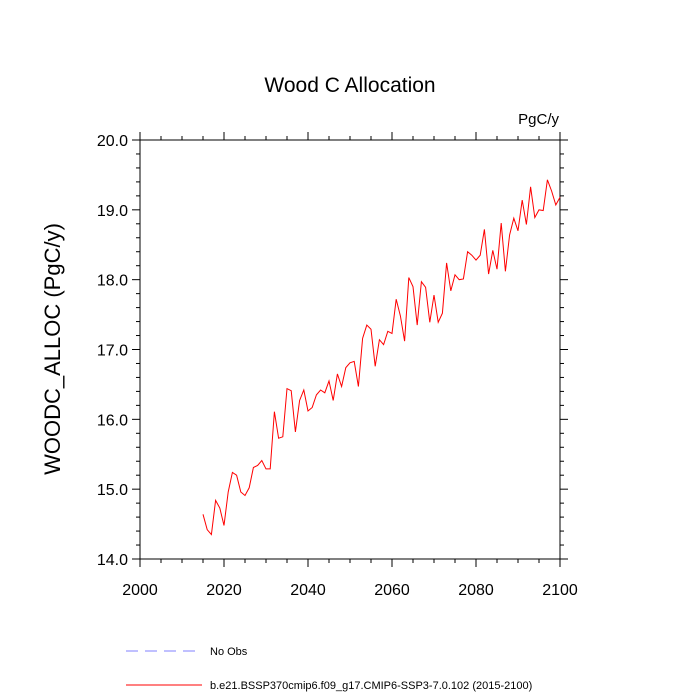 The height and width of the screenshot is (700, 700). What do you see at coordinates (112, 420) in the screenshot?
I see `y-tick-label: 16.0` at bounding box center [112, 420].